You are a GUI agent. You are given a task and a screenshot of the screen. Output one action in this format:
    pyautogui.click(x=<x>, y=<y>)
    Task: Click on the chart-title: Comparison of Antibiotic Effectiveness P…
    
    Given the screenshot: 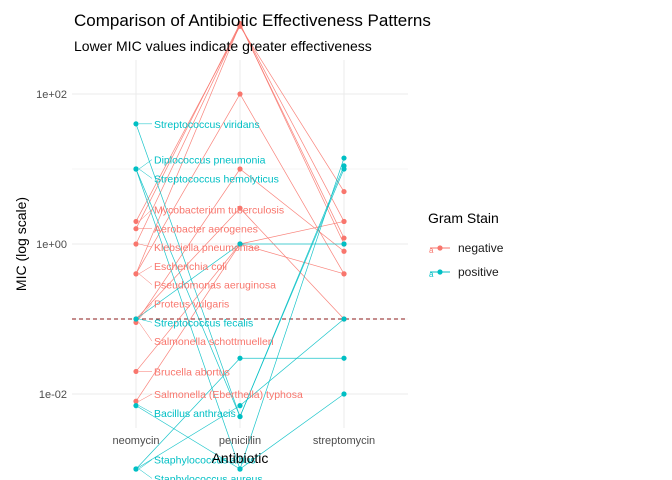 What is the action you would take?
    pyautogui.click(x=252, y=20)
    